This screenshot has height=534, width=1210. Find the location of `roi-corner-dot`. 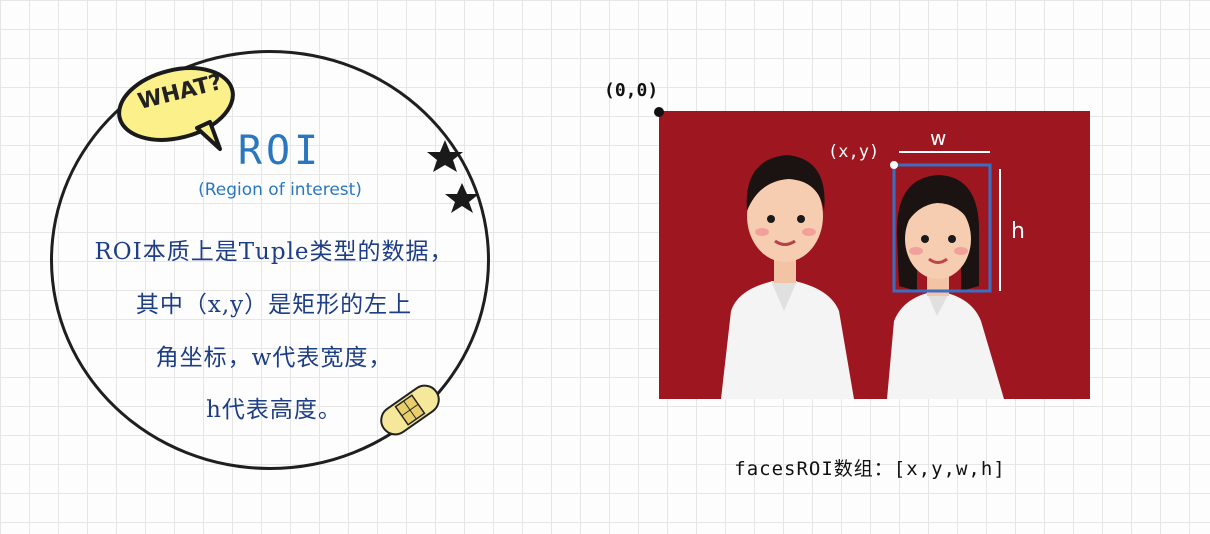

roi-corner-dot is located at coordinates (894, 165).